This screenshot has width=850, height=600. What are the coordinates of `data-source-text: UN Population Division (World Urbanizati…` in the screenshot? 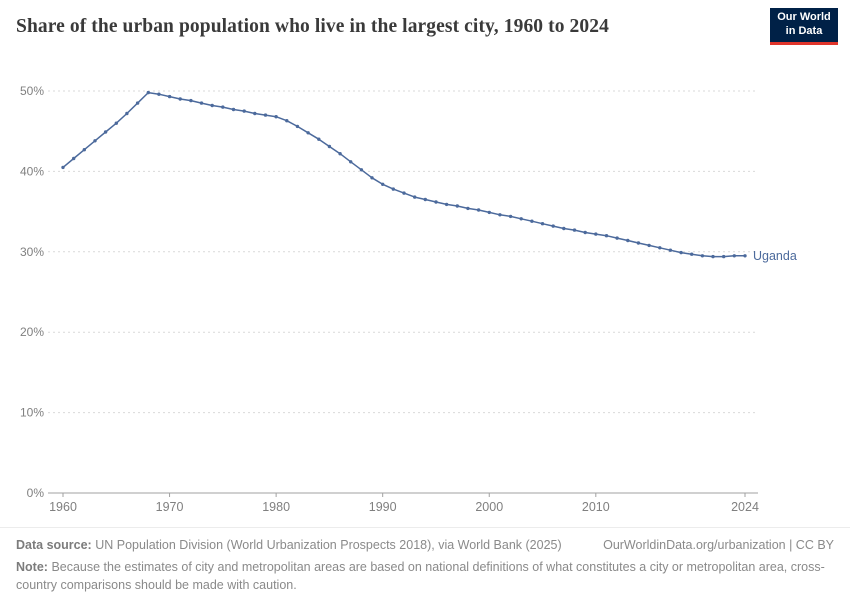 It's located at (328, 545).